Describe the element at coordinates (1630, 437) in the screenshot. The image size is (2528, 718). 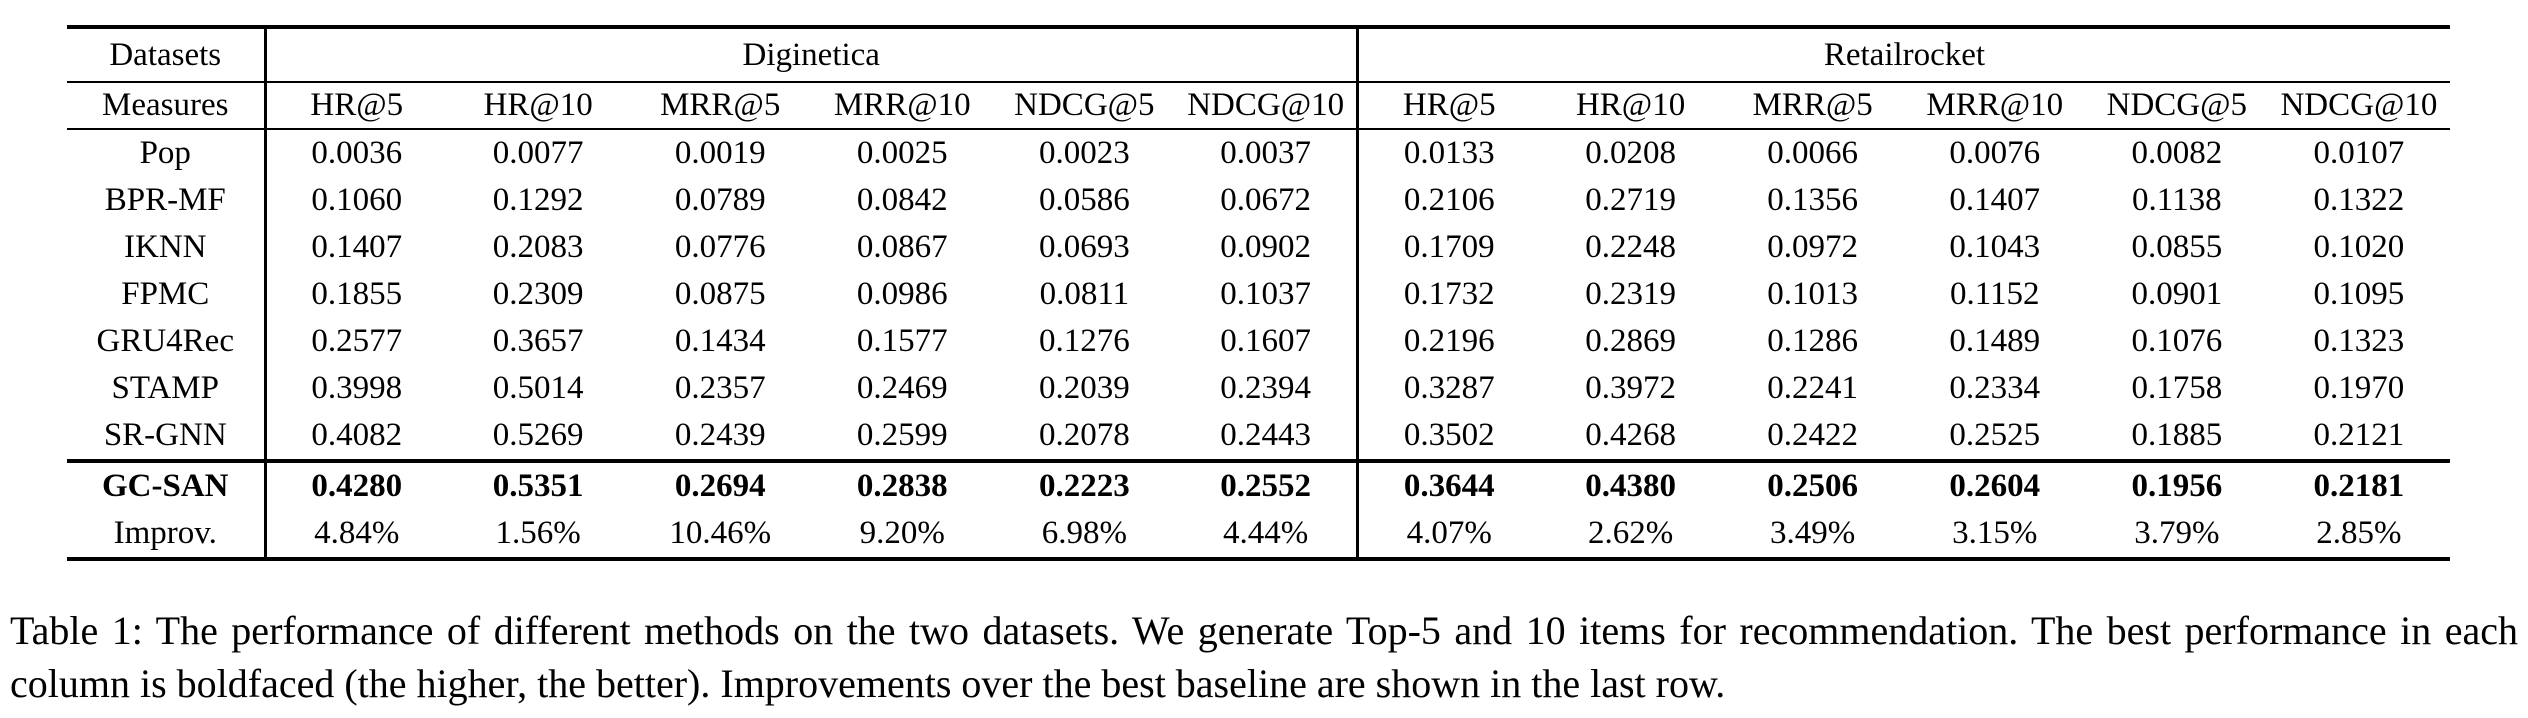
I see `value-cell-retailrocket: 0.4268` at that location.